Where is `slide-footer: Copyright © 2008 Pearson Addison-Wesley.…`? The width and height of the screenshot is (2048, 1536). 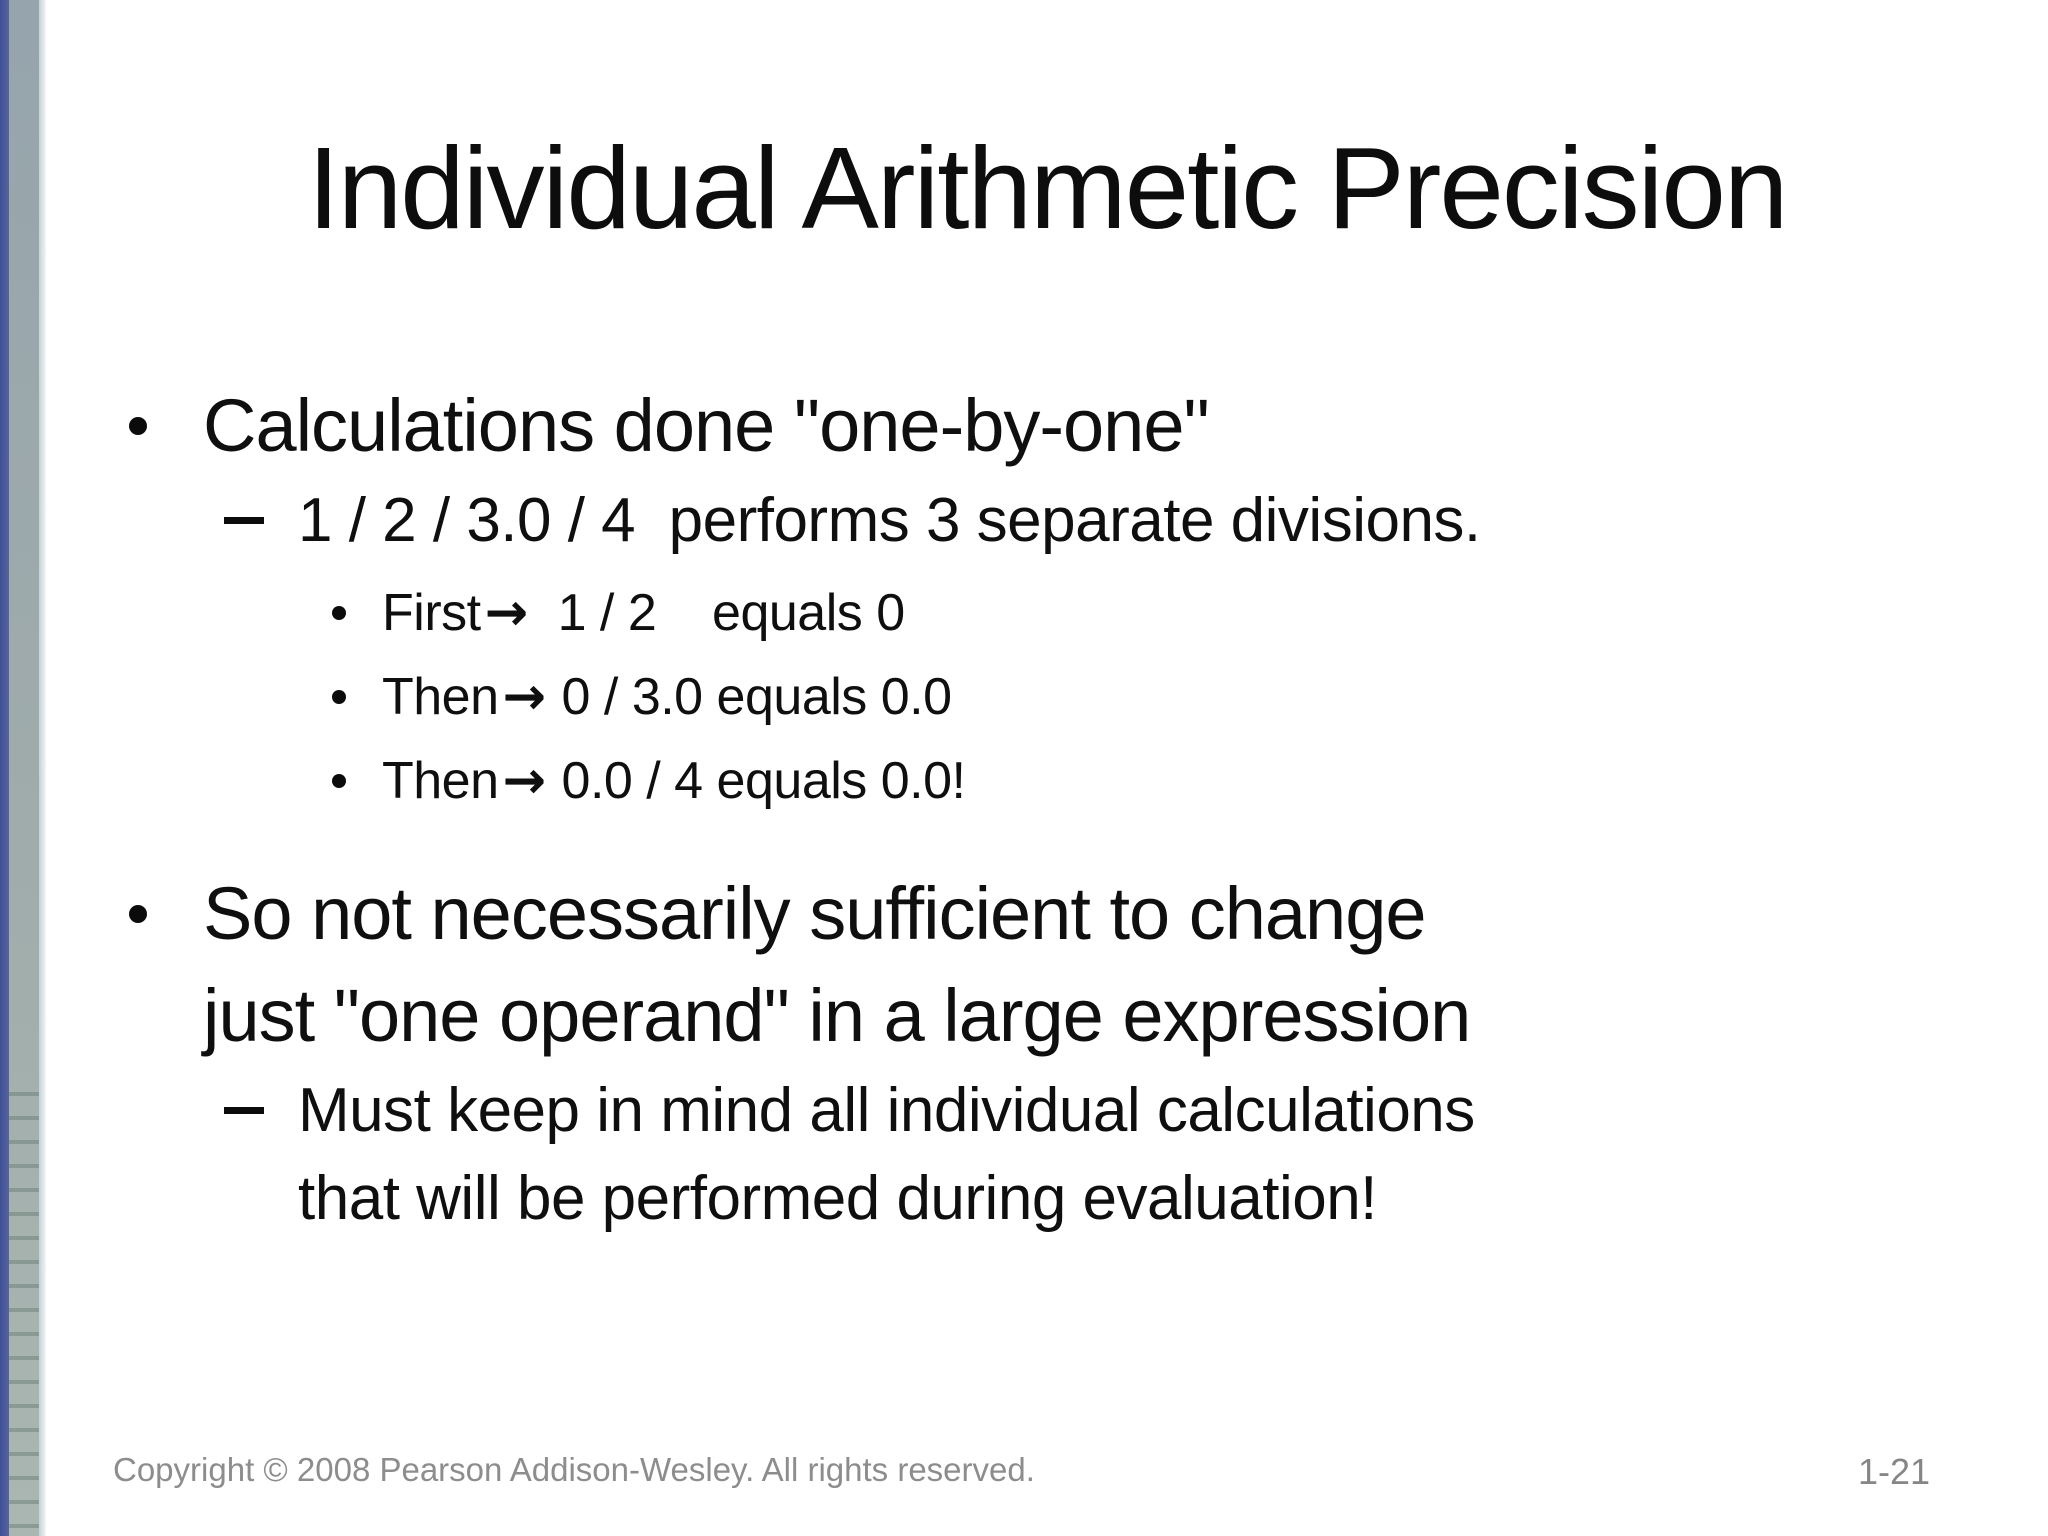 slide-footer: Copyright © 2008 Pearson Addison-Wesley.… is located at coordinates (1024, 1478).